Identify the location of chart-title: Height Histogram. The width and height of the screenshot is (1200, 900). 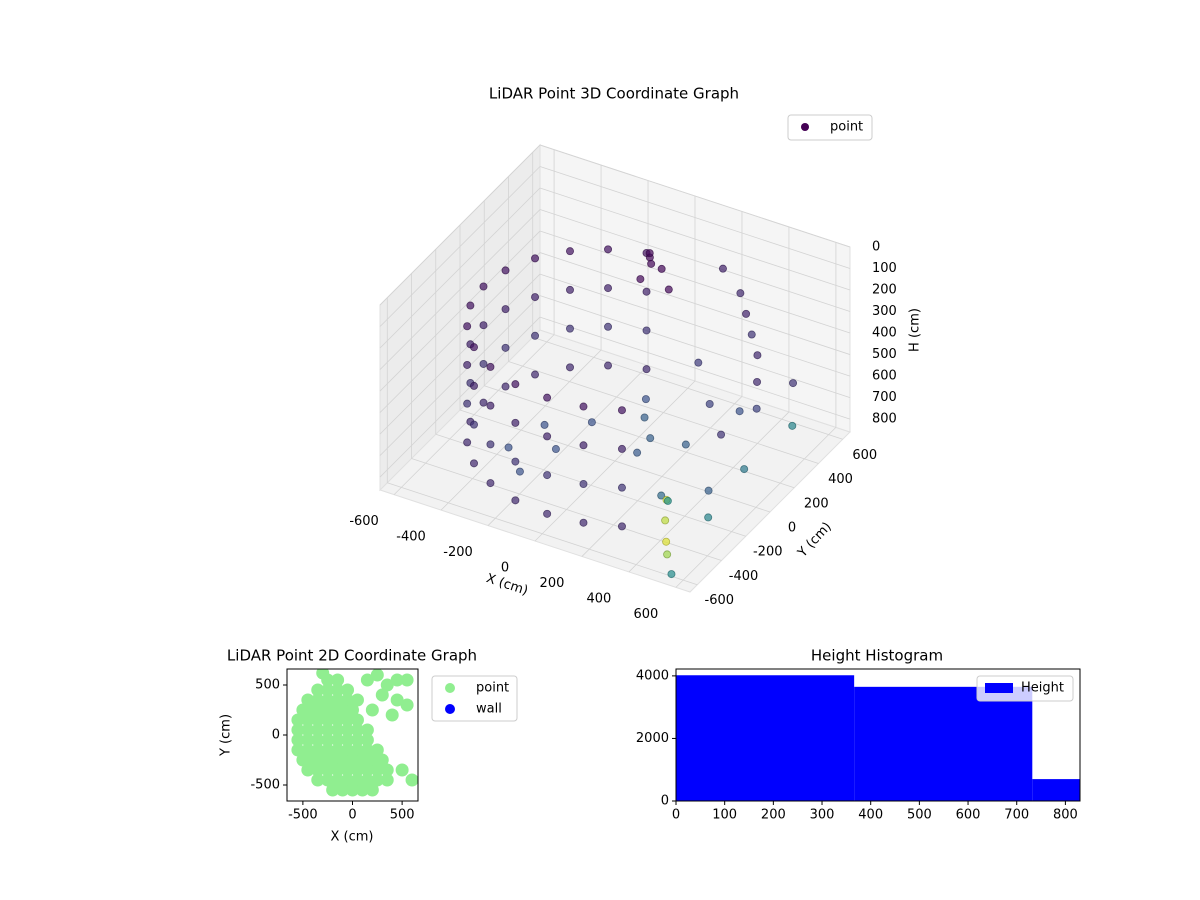
(877, 656).